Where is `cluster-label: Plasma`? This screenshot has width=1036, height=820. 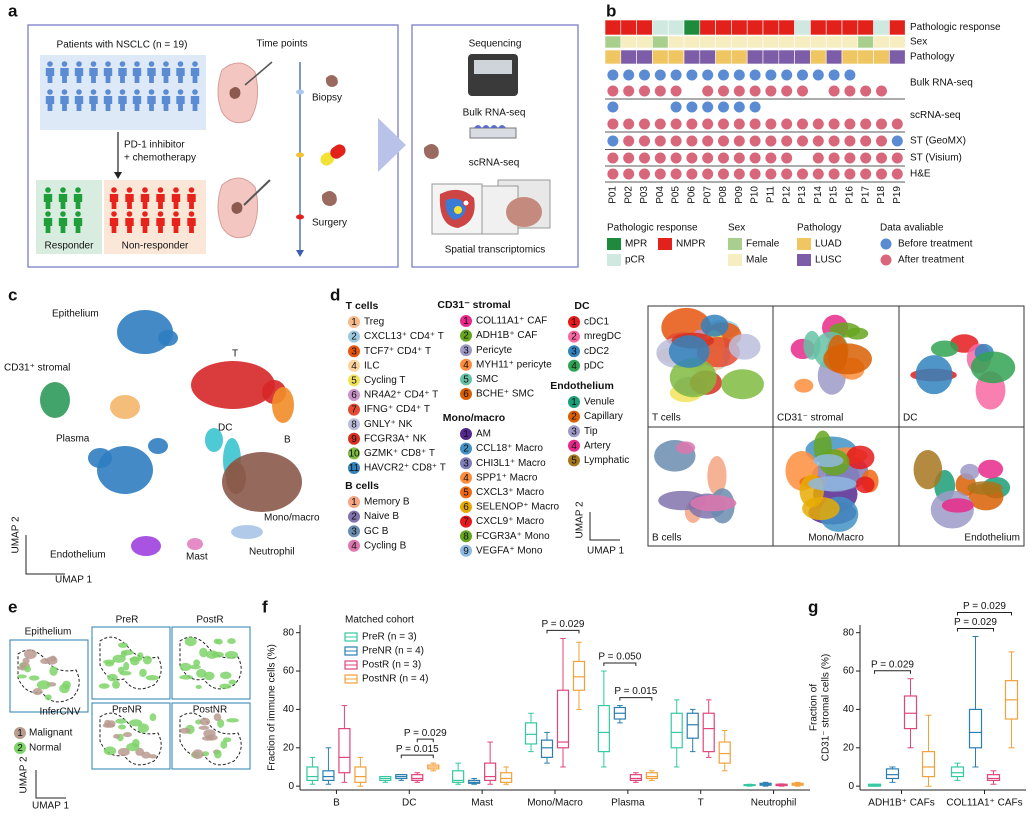 cluster-label: Plasma is located at coordinates (73, 439).